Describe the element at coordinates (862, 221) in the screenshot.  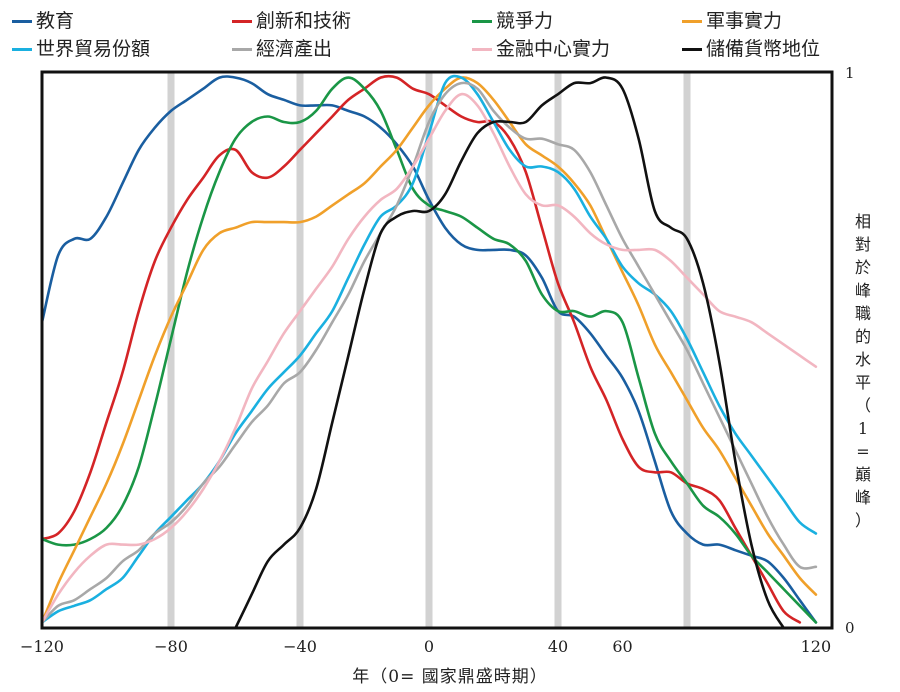
I see `y-axis-label-char: 相` at that location.